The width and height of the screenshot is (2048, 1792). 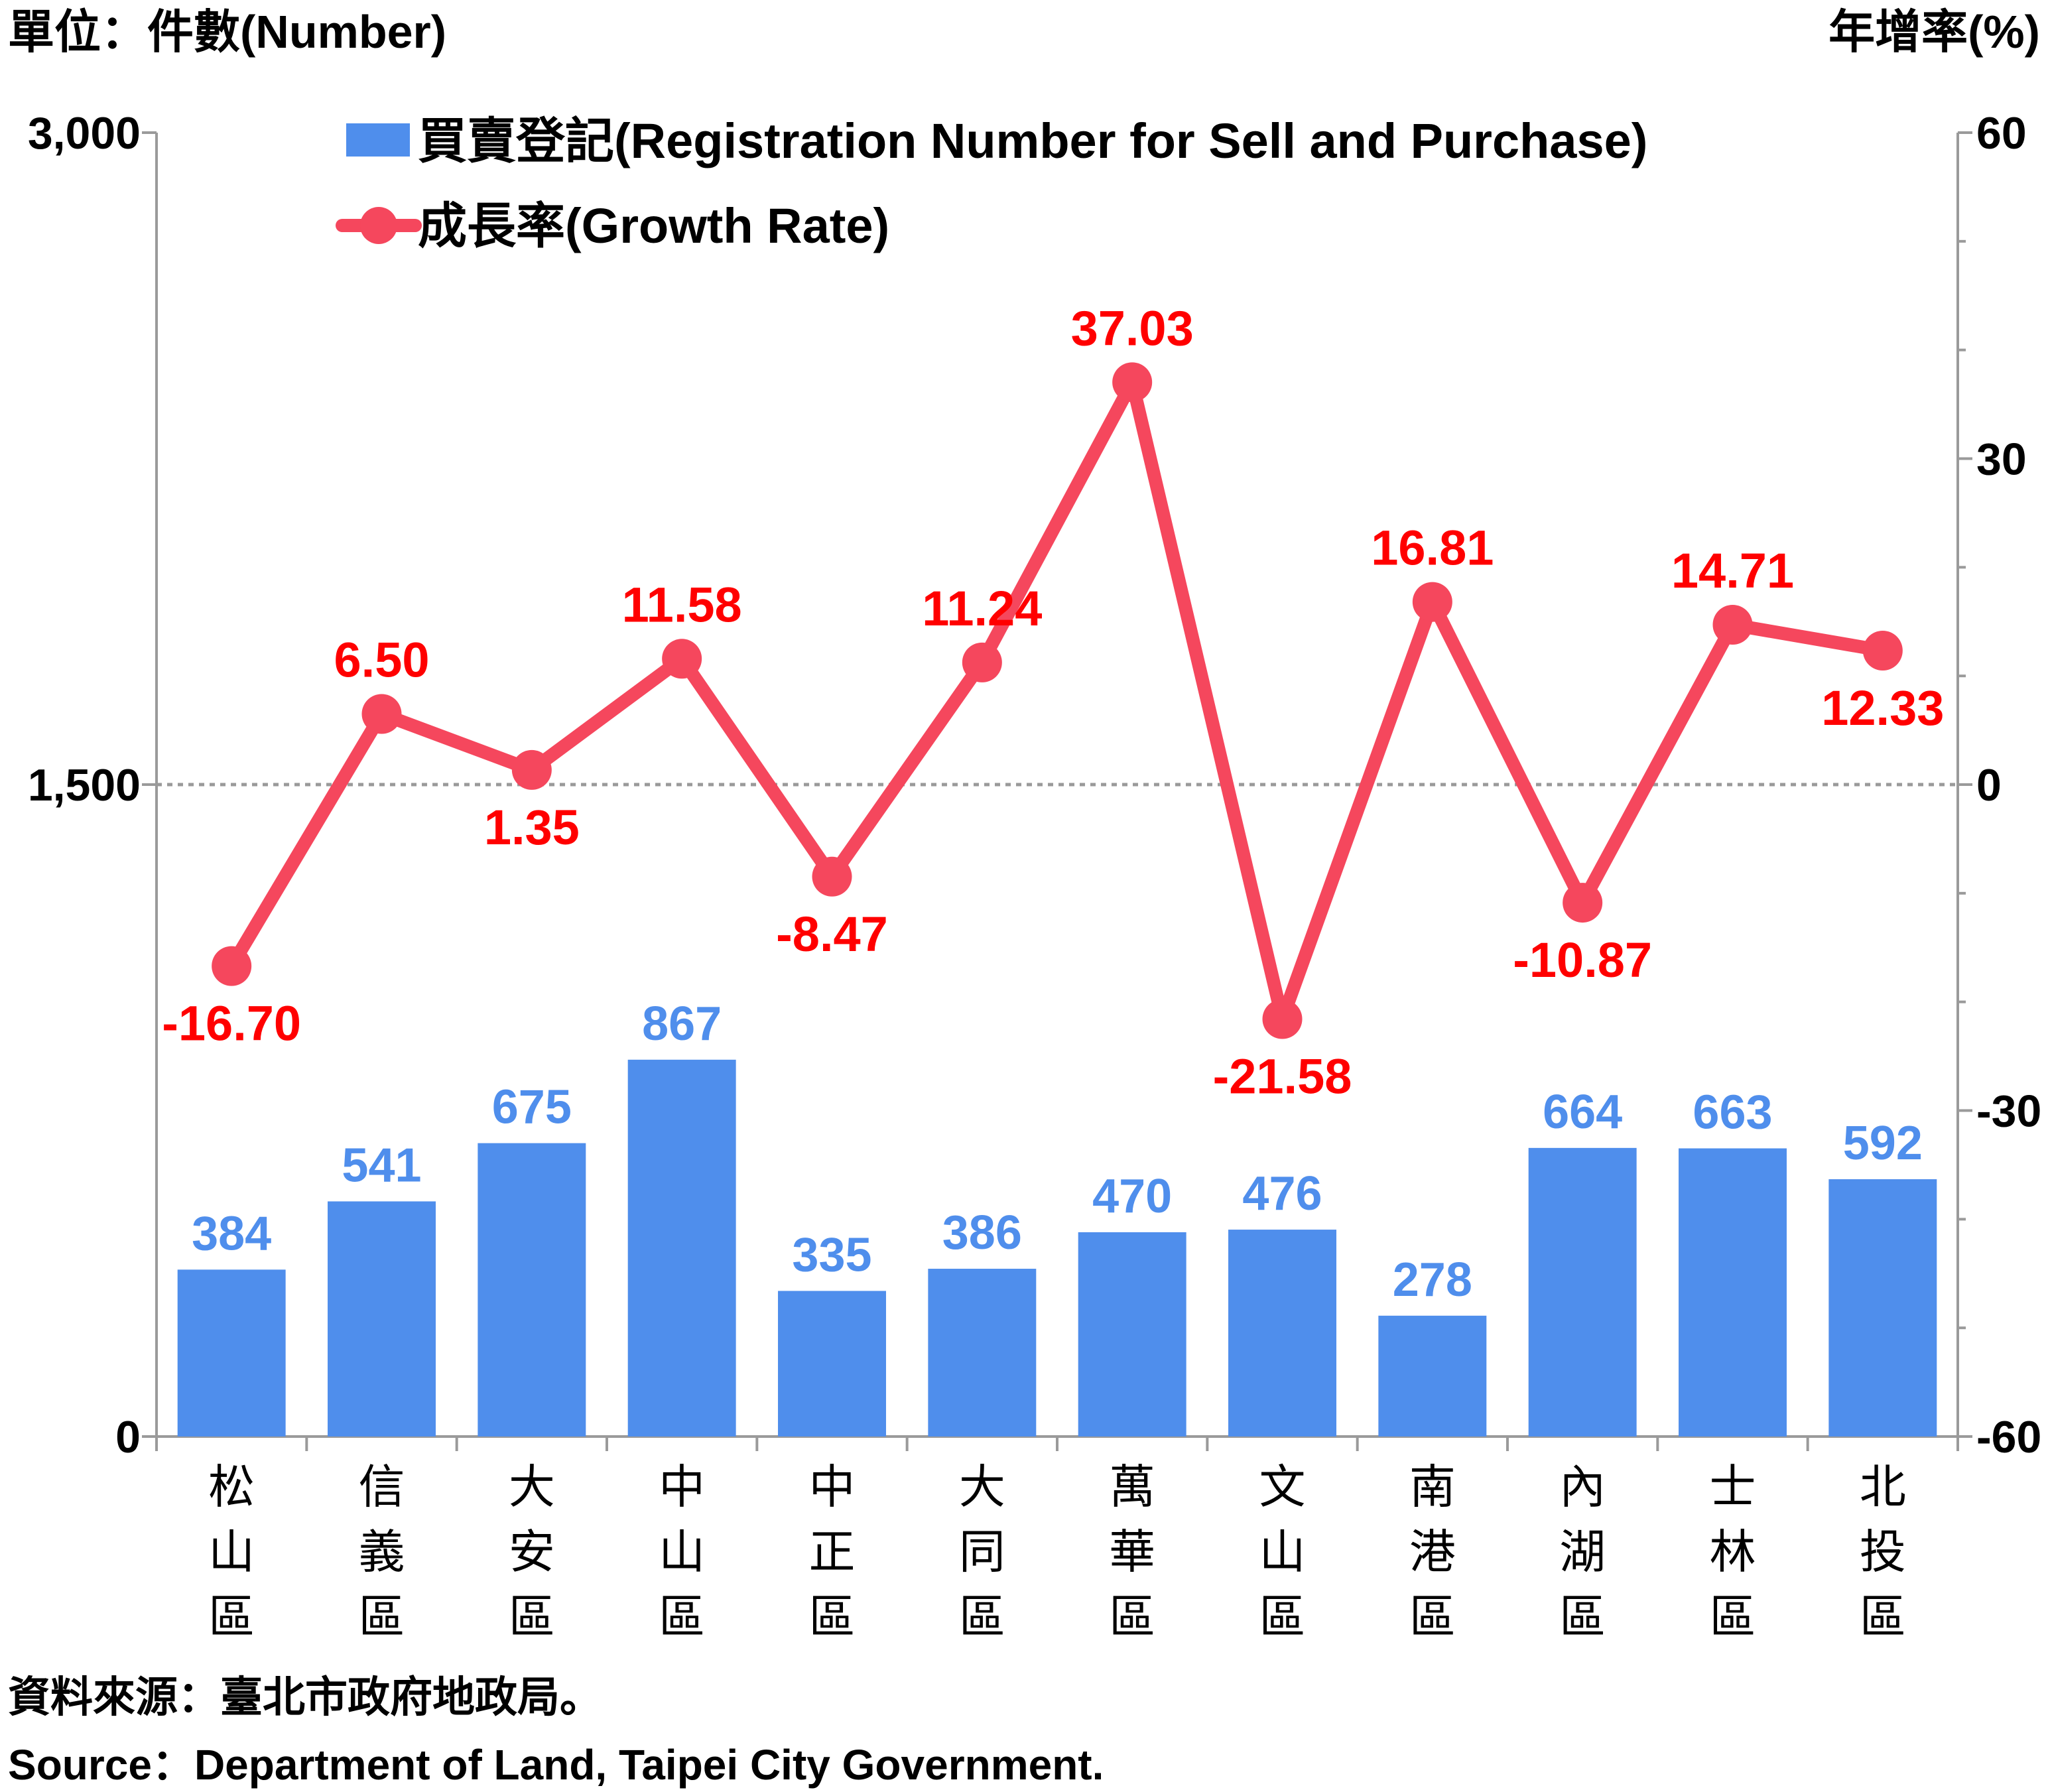 What do you see at coordinates (227, 32) in the screenshot?
I see `left-axis-title: 單位：件數(Number)` at bounding box center [227, 32].